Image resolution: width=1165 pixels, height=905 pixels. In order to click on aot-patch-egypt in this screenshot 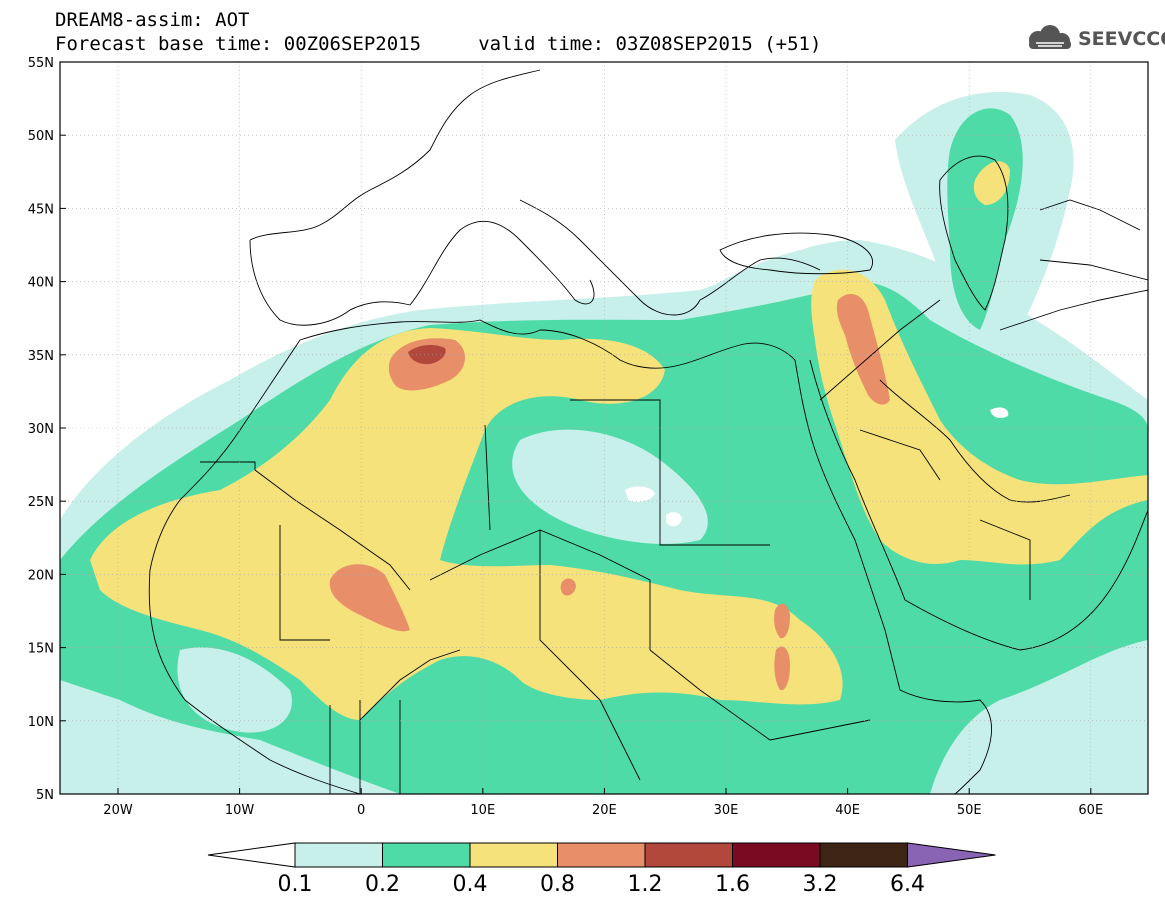, I will do `click(610, 486)`.